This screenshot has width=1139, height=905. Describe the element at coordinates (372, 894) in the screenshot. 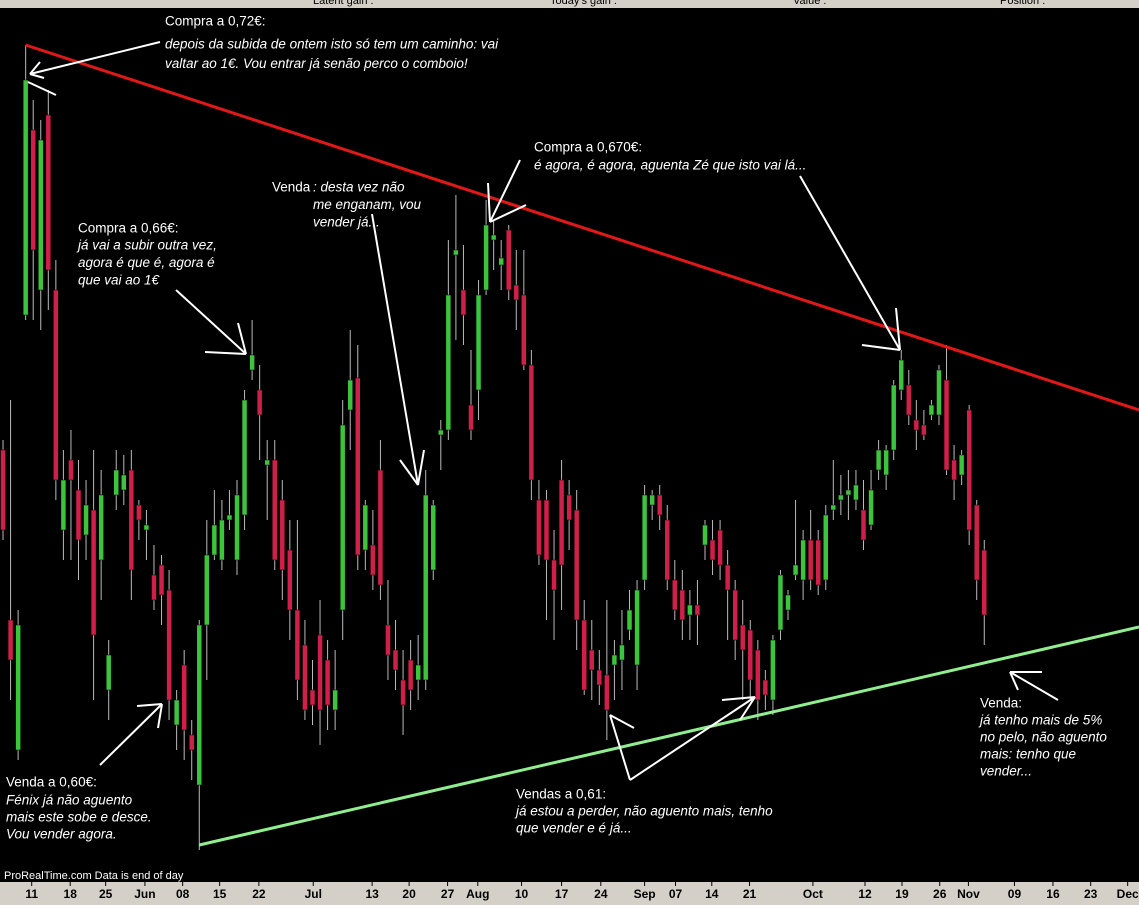

I see `x-tick-label: 13` at that location.